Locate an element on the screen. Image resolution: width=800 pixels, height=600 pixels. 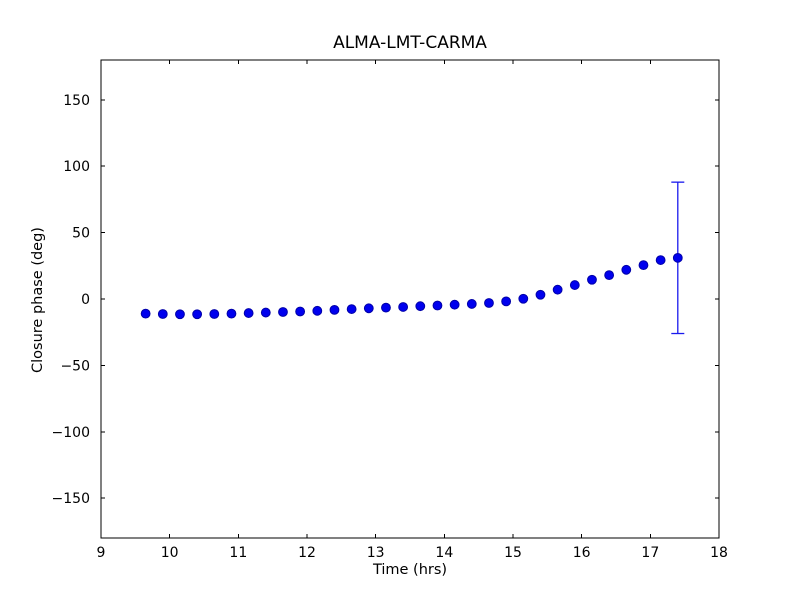
x-tick-label: 11 is located at coordinates (238, 553).